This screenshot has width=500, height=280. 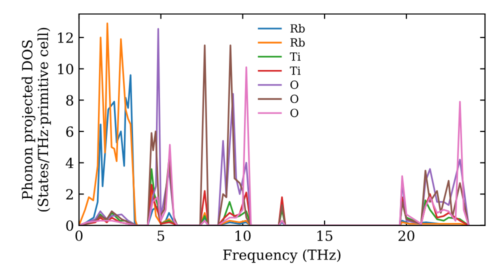 I want to click on y-tick-label: 4, so click(x=70, y=163).